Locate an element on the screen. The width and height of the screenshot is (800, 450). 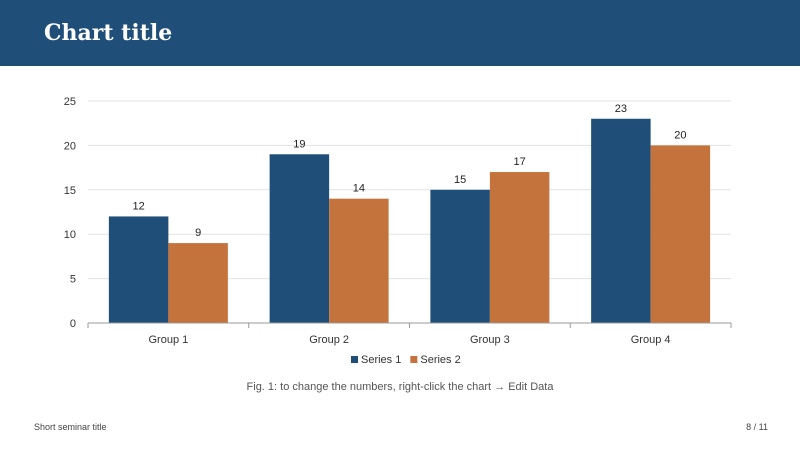
x-tick-label: Group 1 is located at coordinates (169, 340).